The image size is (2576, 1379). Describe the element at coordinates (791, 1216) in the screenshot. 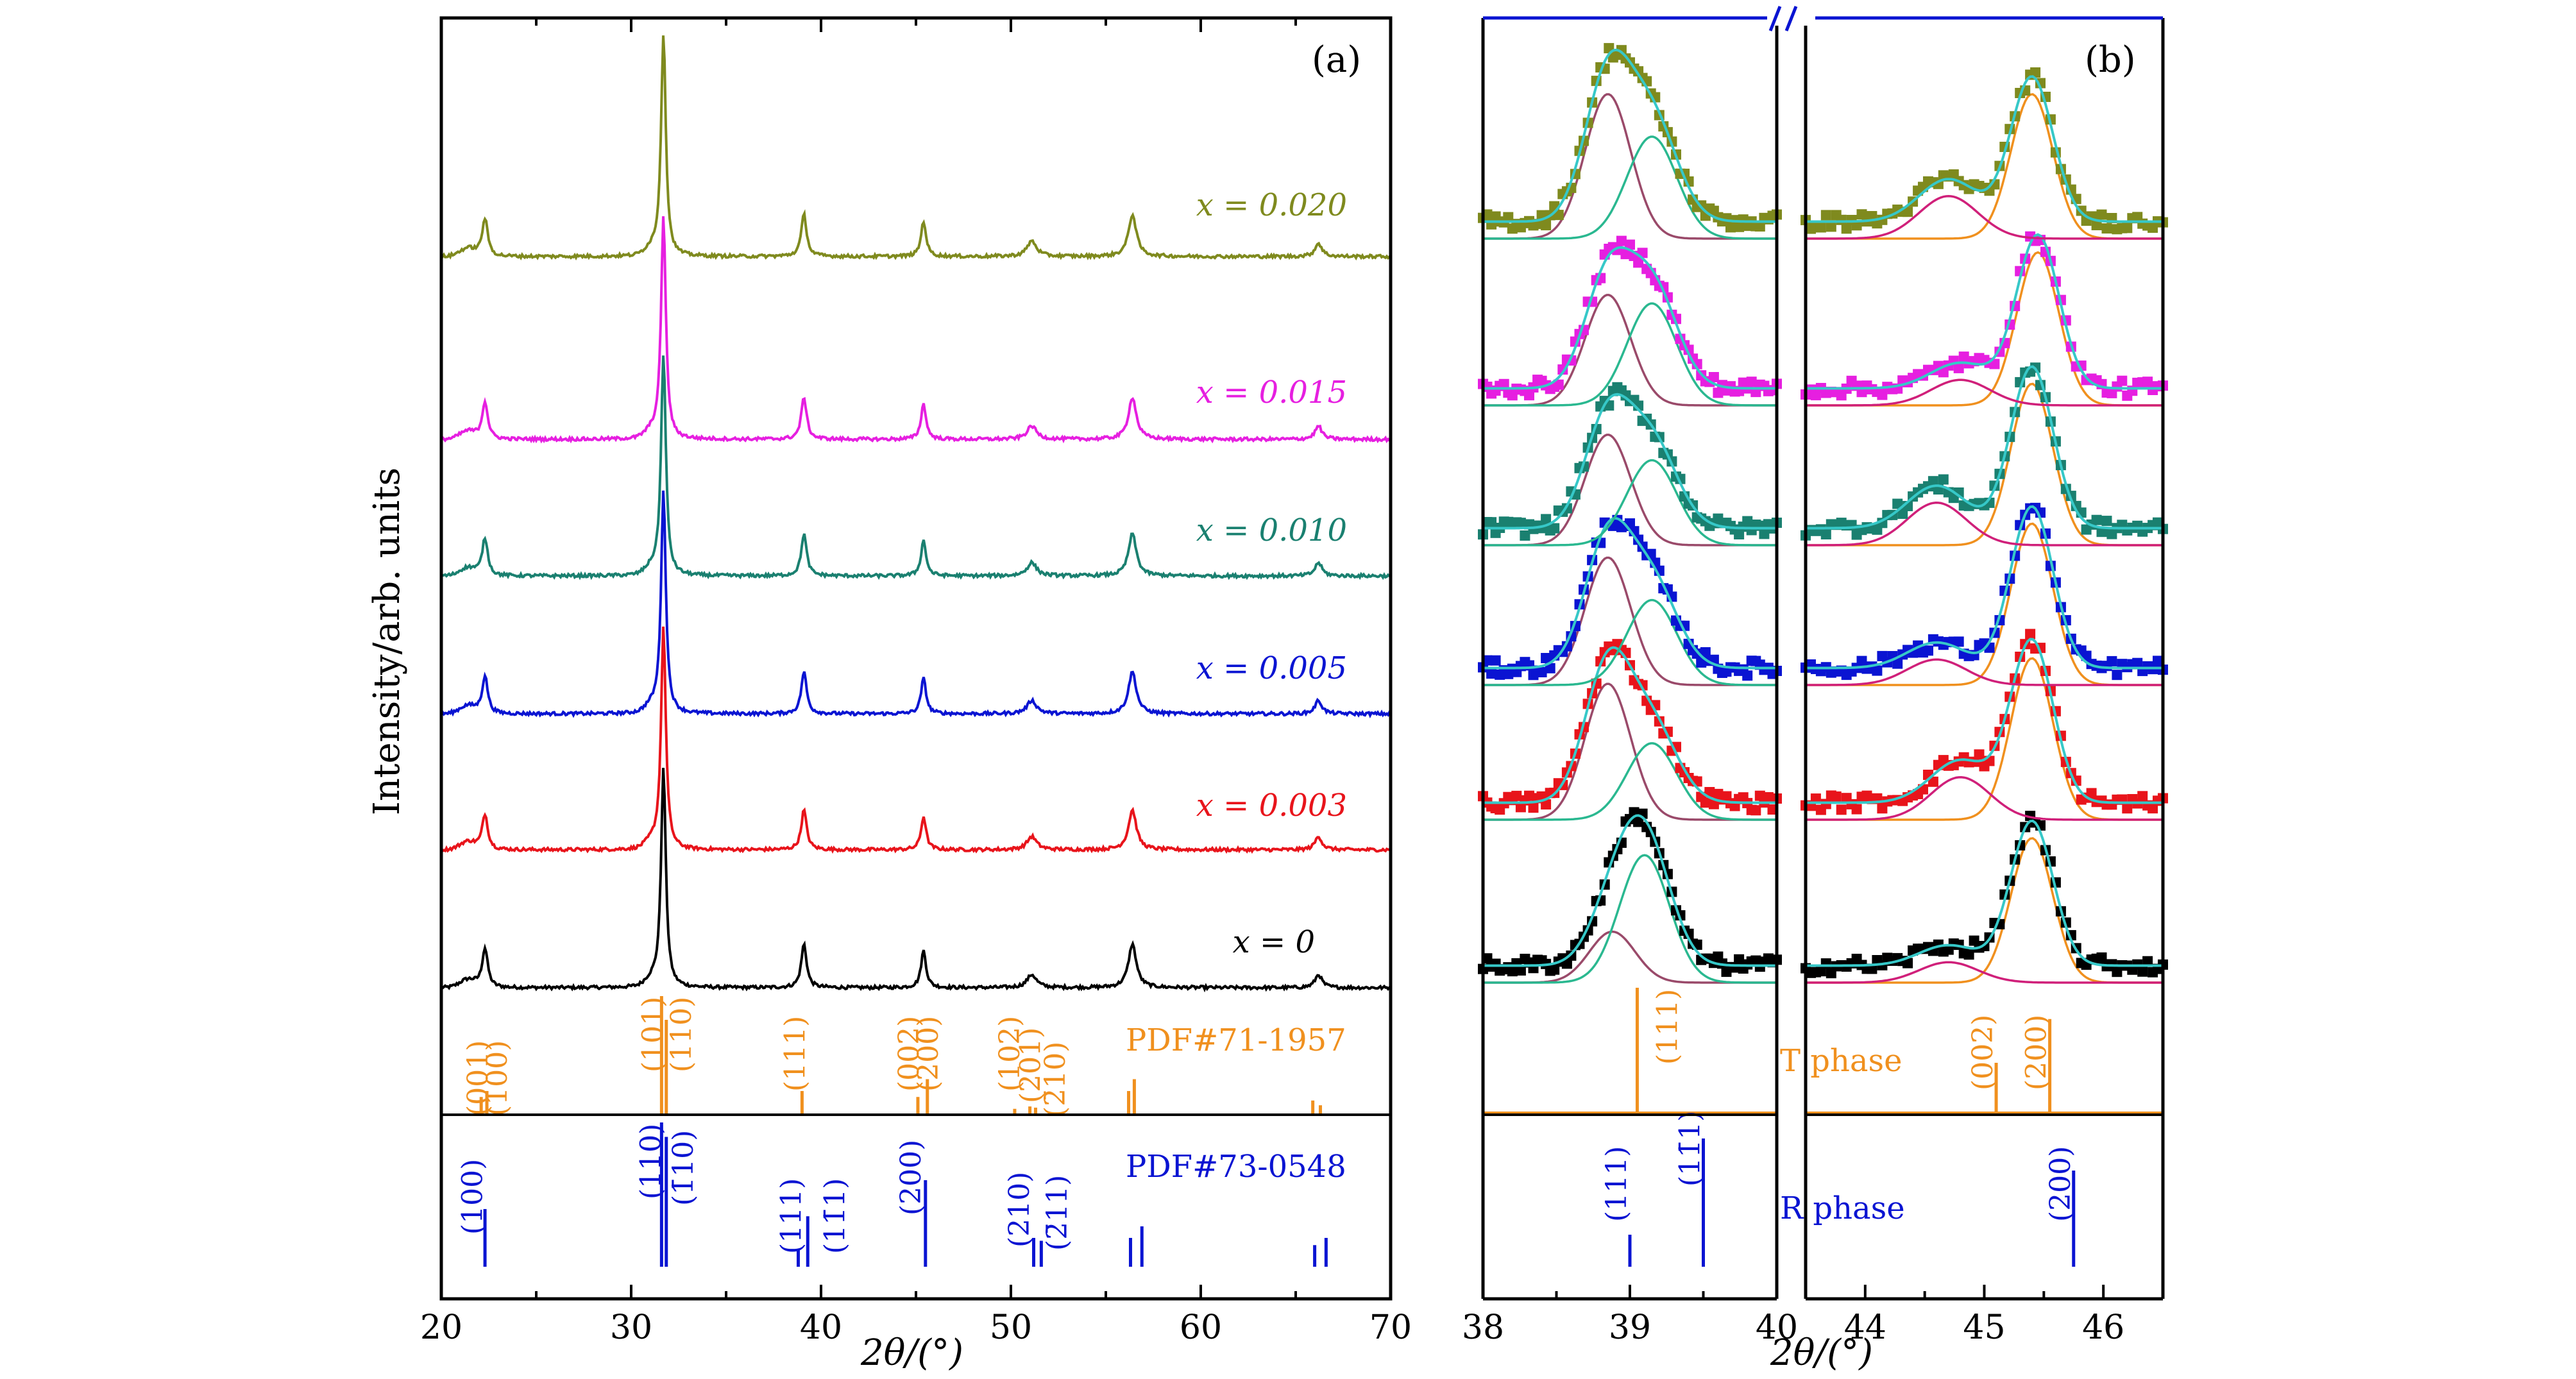

I see `ref-r-hkl-label: (111)` at that location.